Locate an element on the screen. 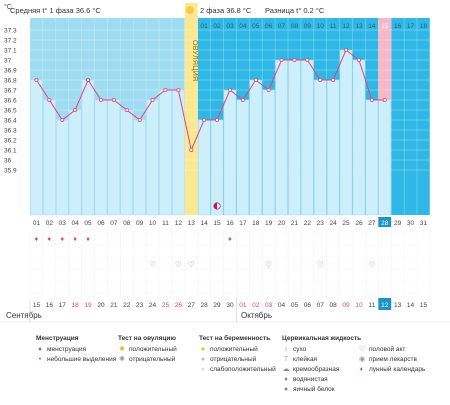 This screenshot has width=450, height=405. cycle-day-label: 03 is located at coordinates (63, 223).